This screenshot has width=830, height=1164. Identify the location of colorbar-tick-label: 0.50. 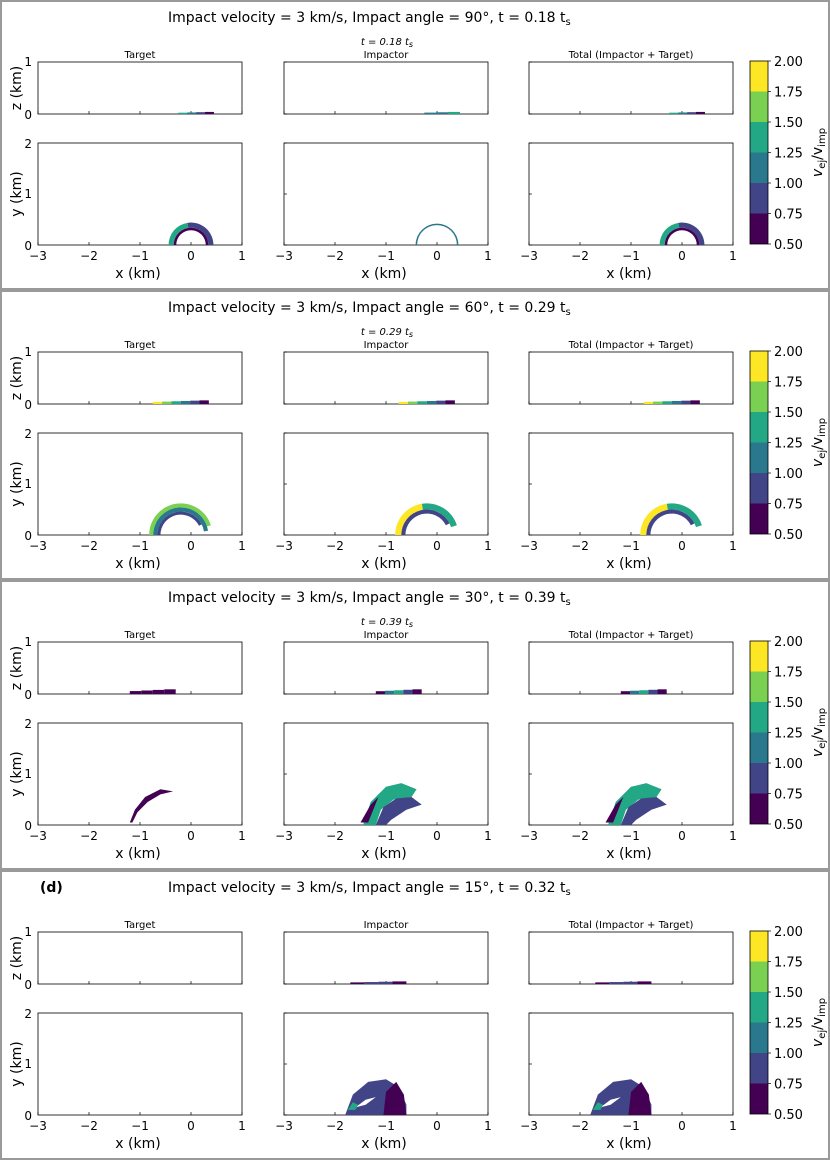
(788, 535).